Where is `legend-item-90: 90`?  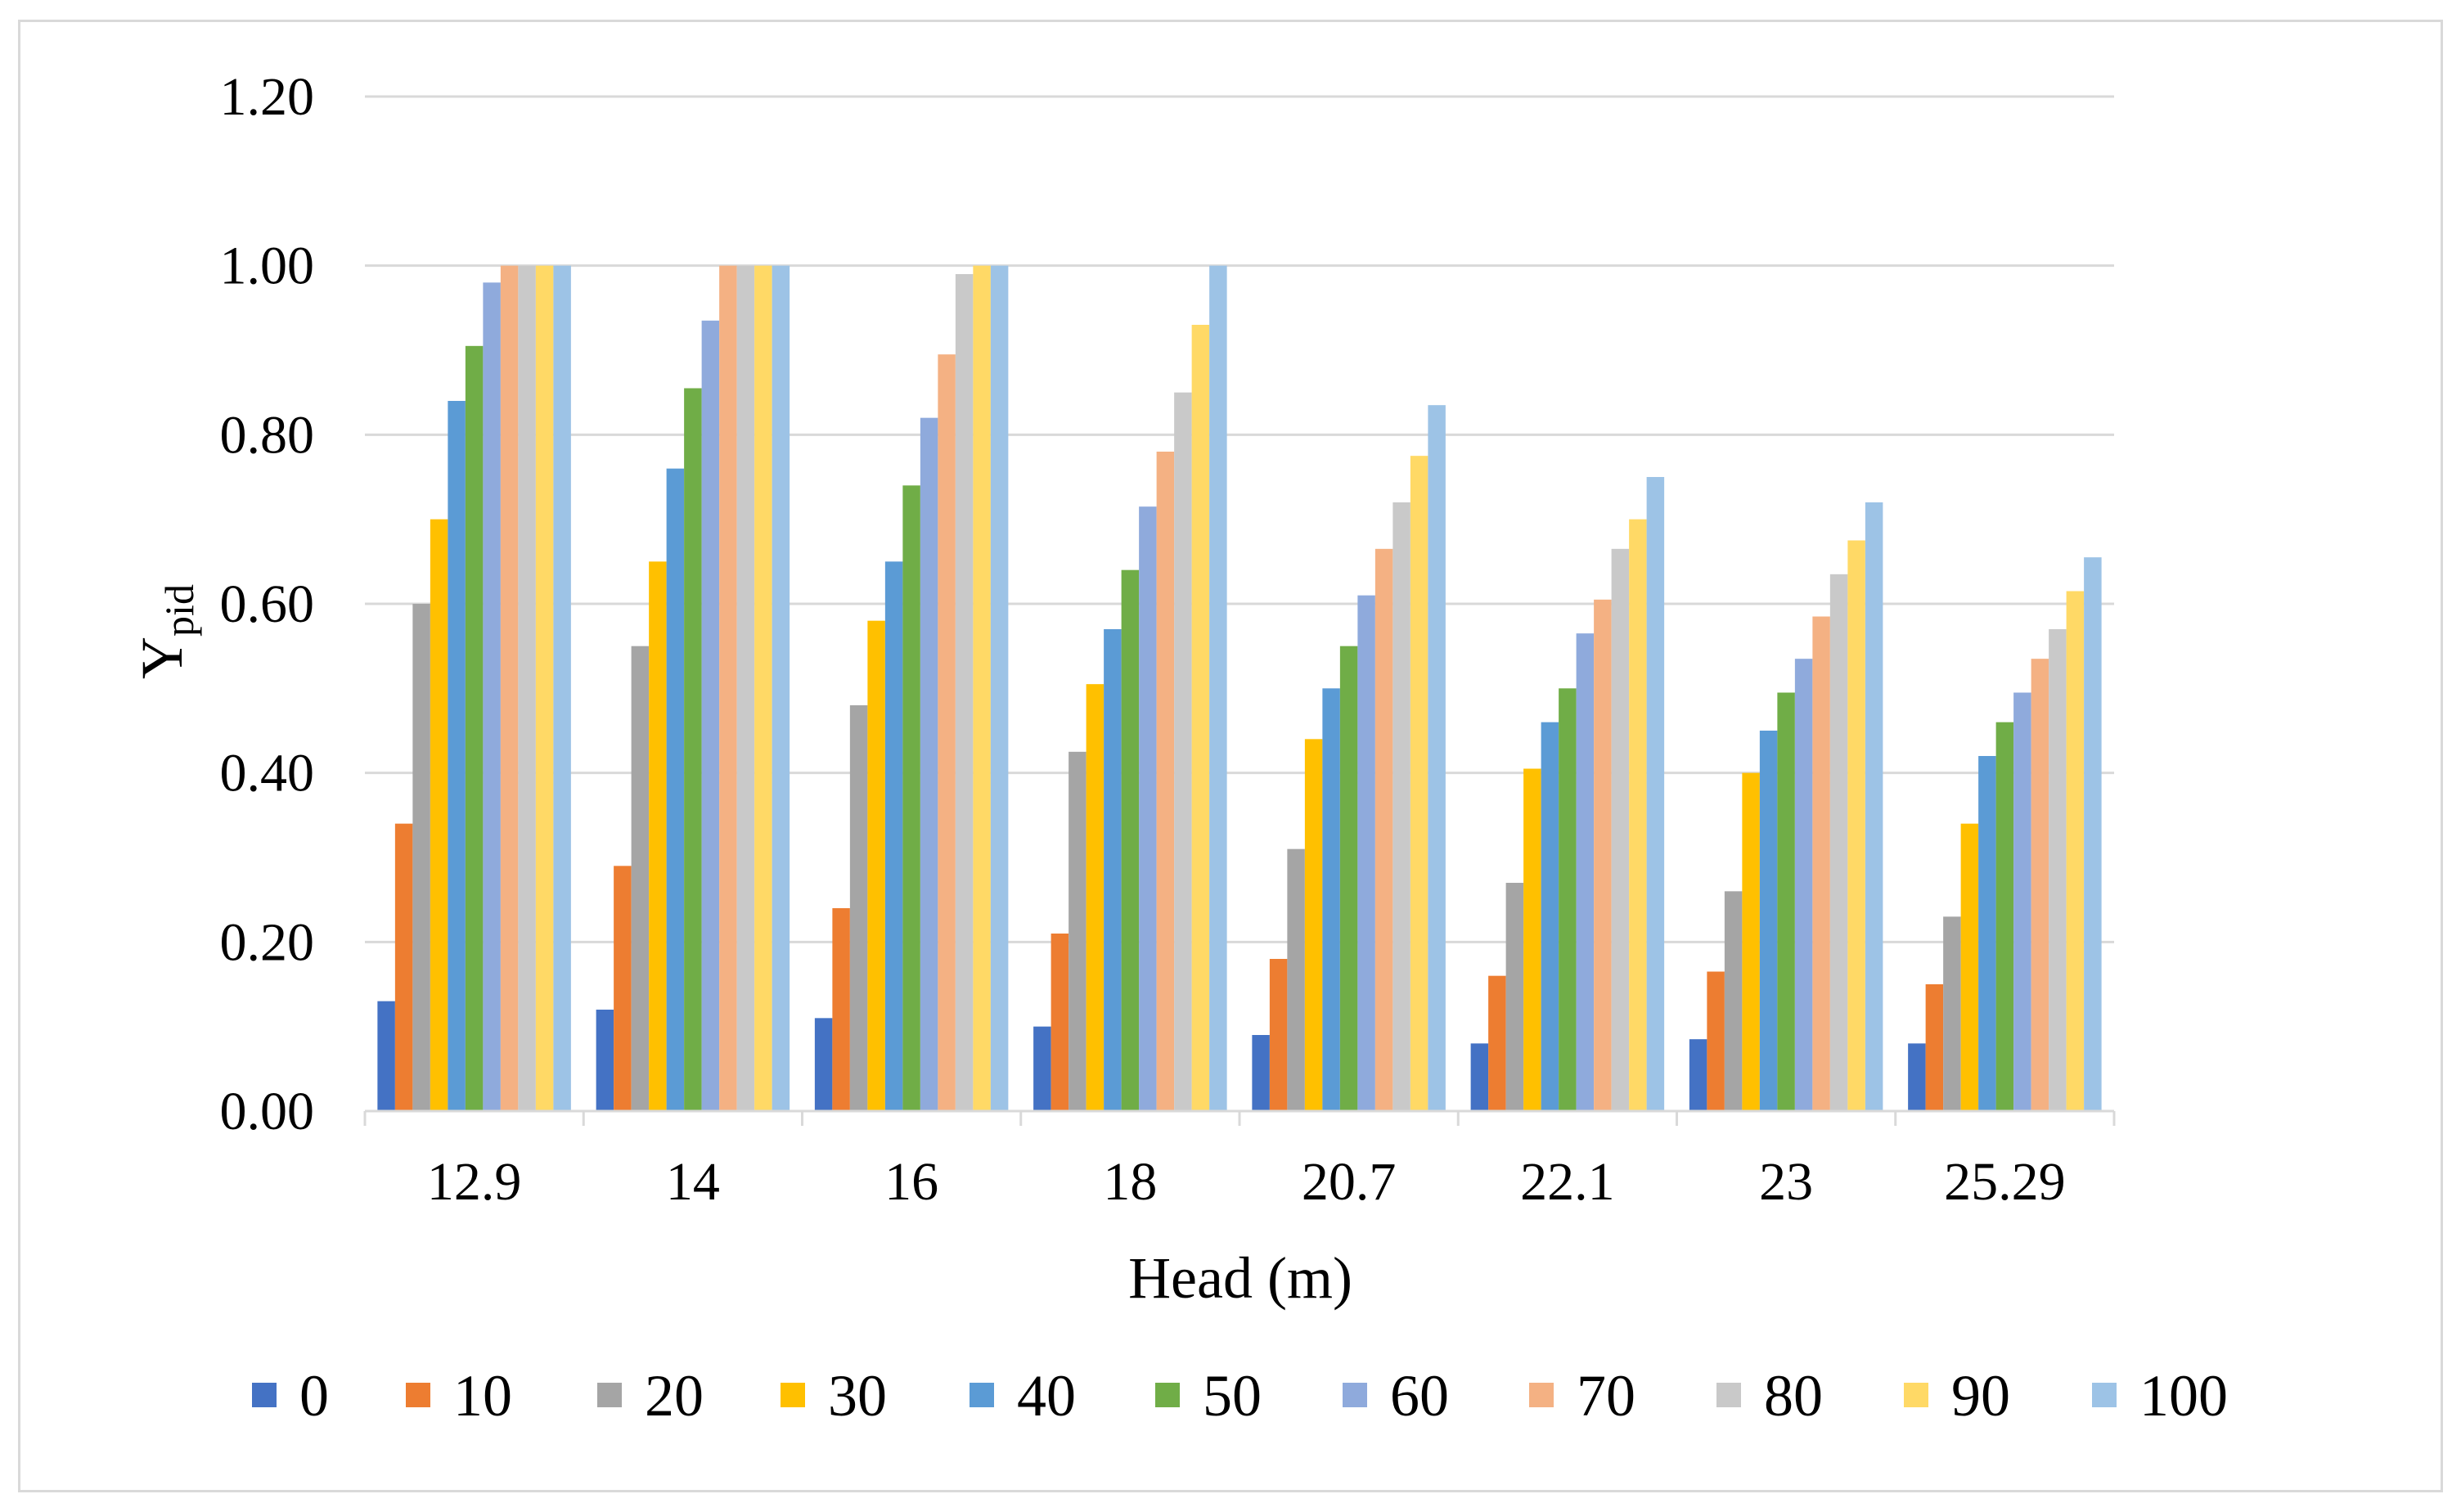 legend-item-90: 90 is located at coordinates (1957, 1396).